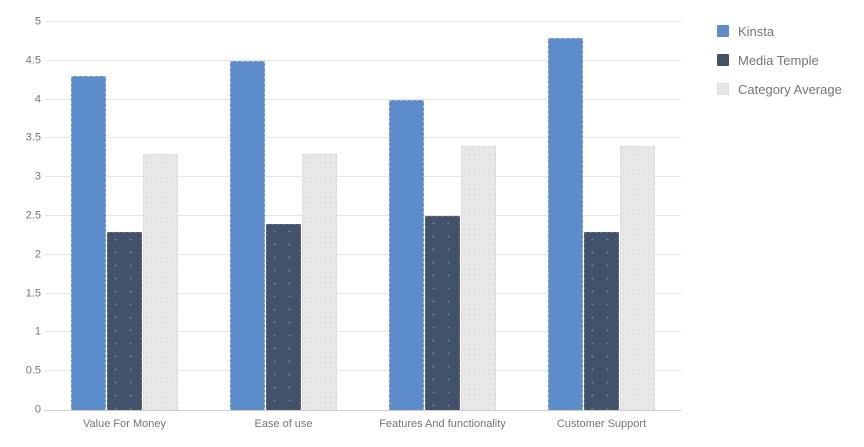 The image size is (864, 447). I want to click on y-tick-label: 0, so click(37, 409).